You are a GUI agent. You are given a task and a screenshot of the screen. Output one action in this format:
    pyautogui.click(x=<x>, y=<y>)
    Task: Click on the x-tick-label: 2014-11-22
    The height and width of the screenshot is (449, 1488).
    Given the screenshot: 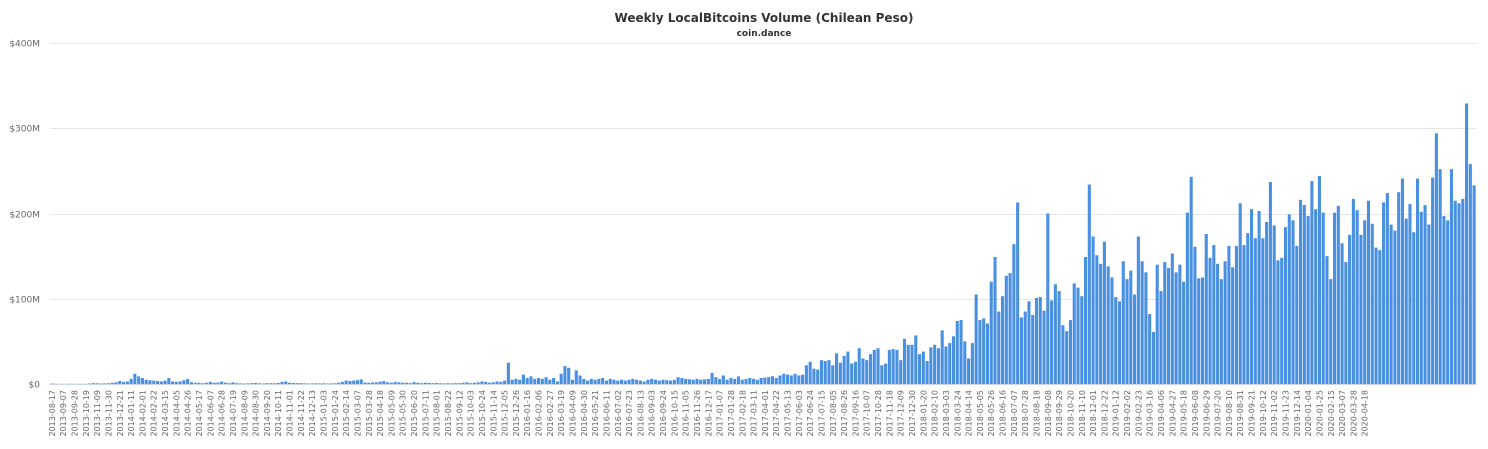 What is the action you would take?
    pyautogui.click(x=301, y=413)
    